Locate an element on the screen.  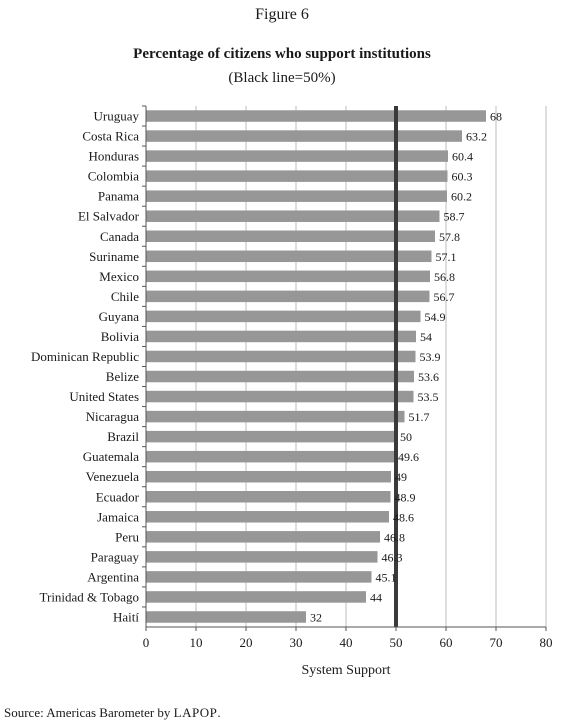
value-label: 53.5 is located at coordinates (428, 397).